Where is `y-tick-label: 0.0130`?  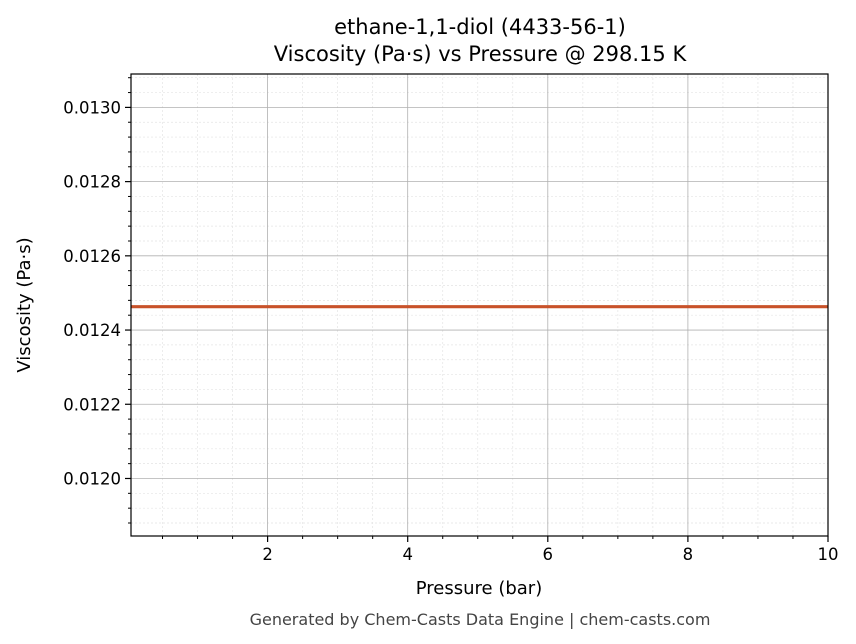
y-tick-label: 0.0130 is located at coordinates (92, 107).